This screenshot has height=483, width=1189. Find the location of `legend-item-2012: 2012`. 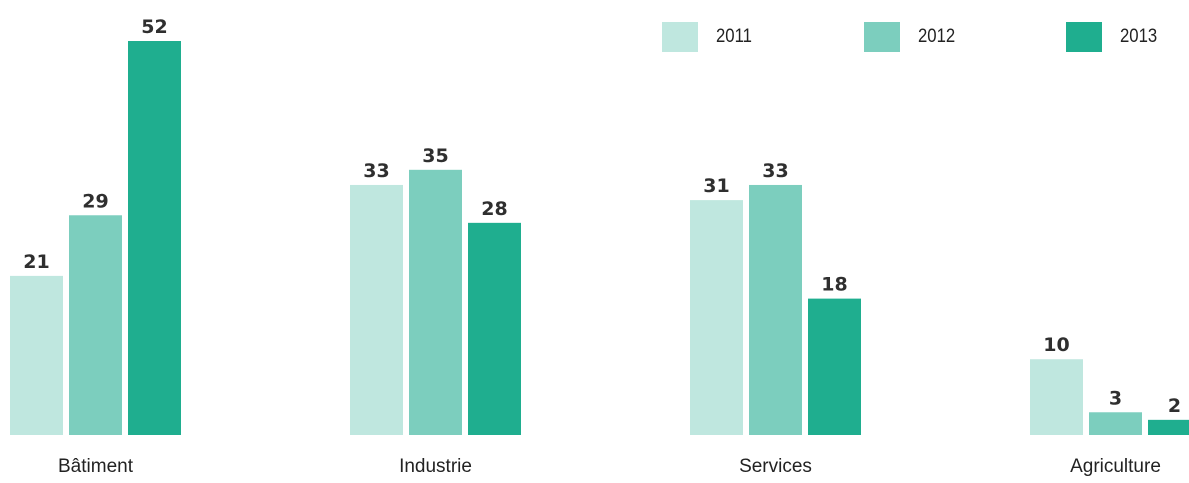

legend-item-2012: 2012 is located at coordinates (912, 37).